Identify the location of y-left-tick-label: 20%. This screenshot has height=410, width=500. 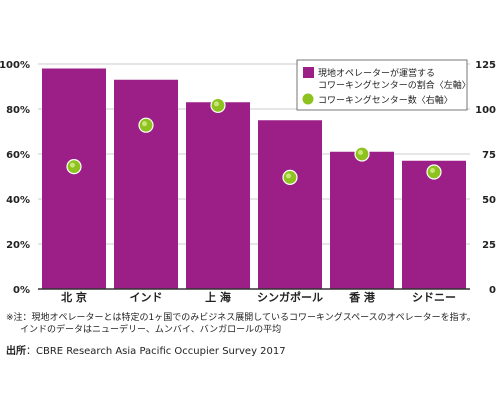
(18, 245).